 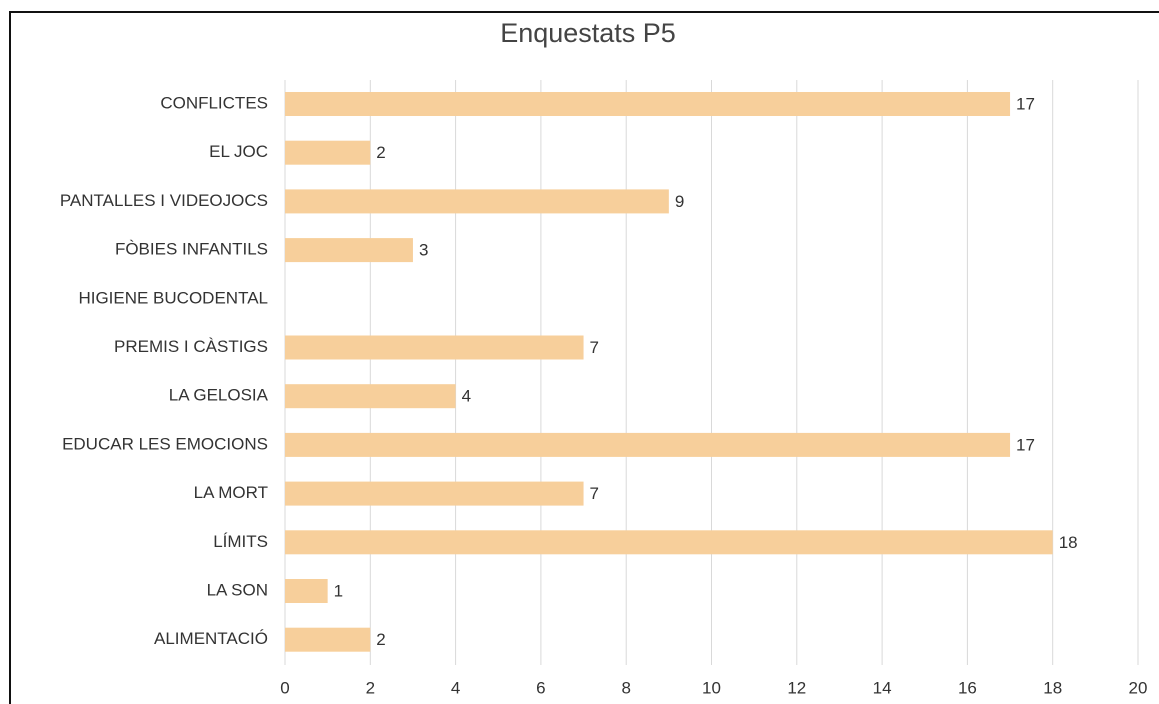 What do you see at coordinates (219, 395) in the screenshot?
I see `y-tick-label: LA GELOSIA` at bounding box center [219, 395].